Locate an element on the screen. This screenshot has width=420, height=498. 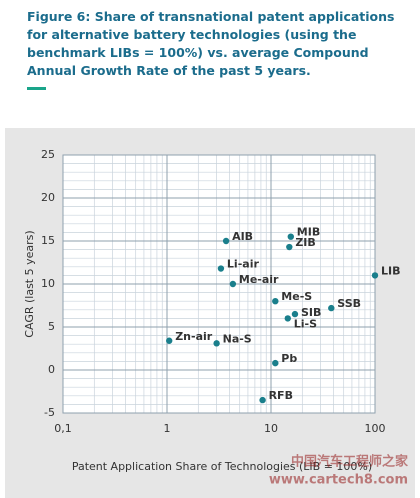
watermark: www.cartech8.com is located at coordinates (338, 480).